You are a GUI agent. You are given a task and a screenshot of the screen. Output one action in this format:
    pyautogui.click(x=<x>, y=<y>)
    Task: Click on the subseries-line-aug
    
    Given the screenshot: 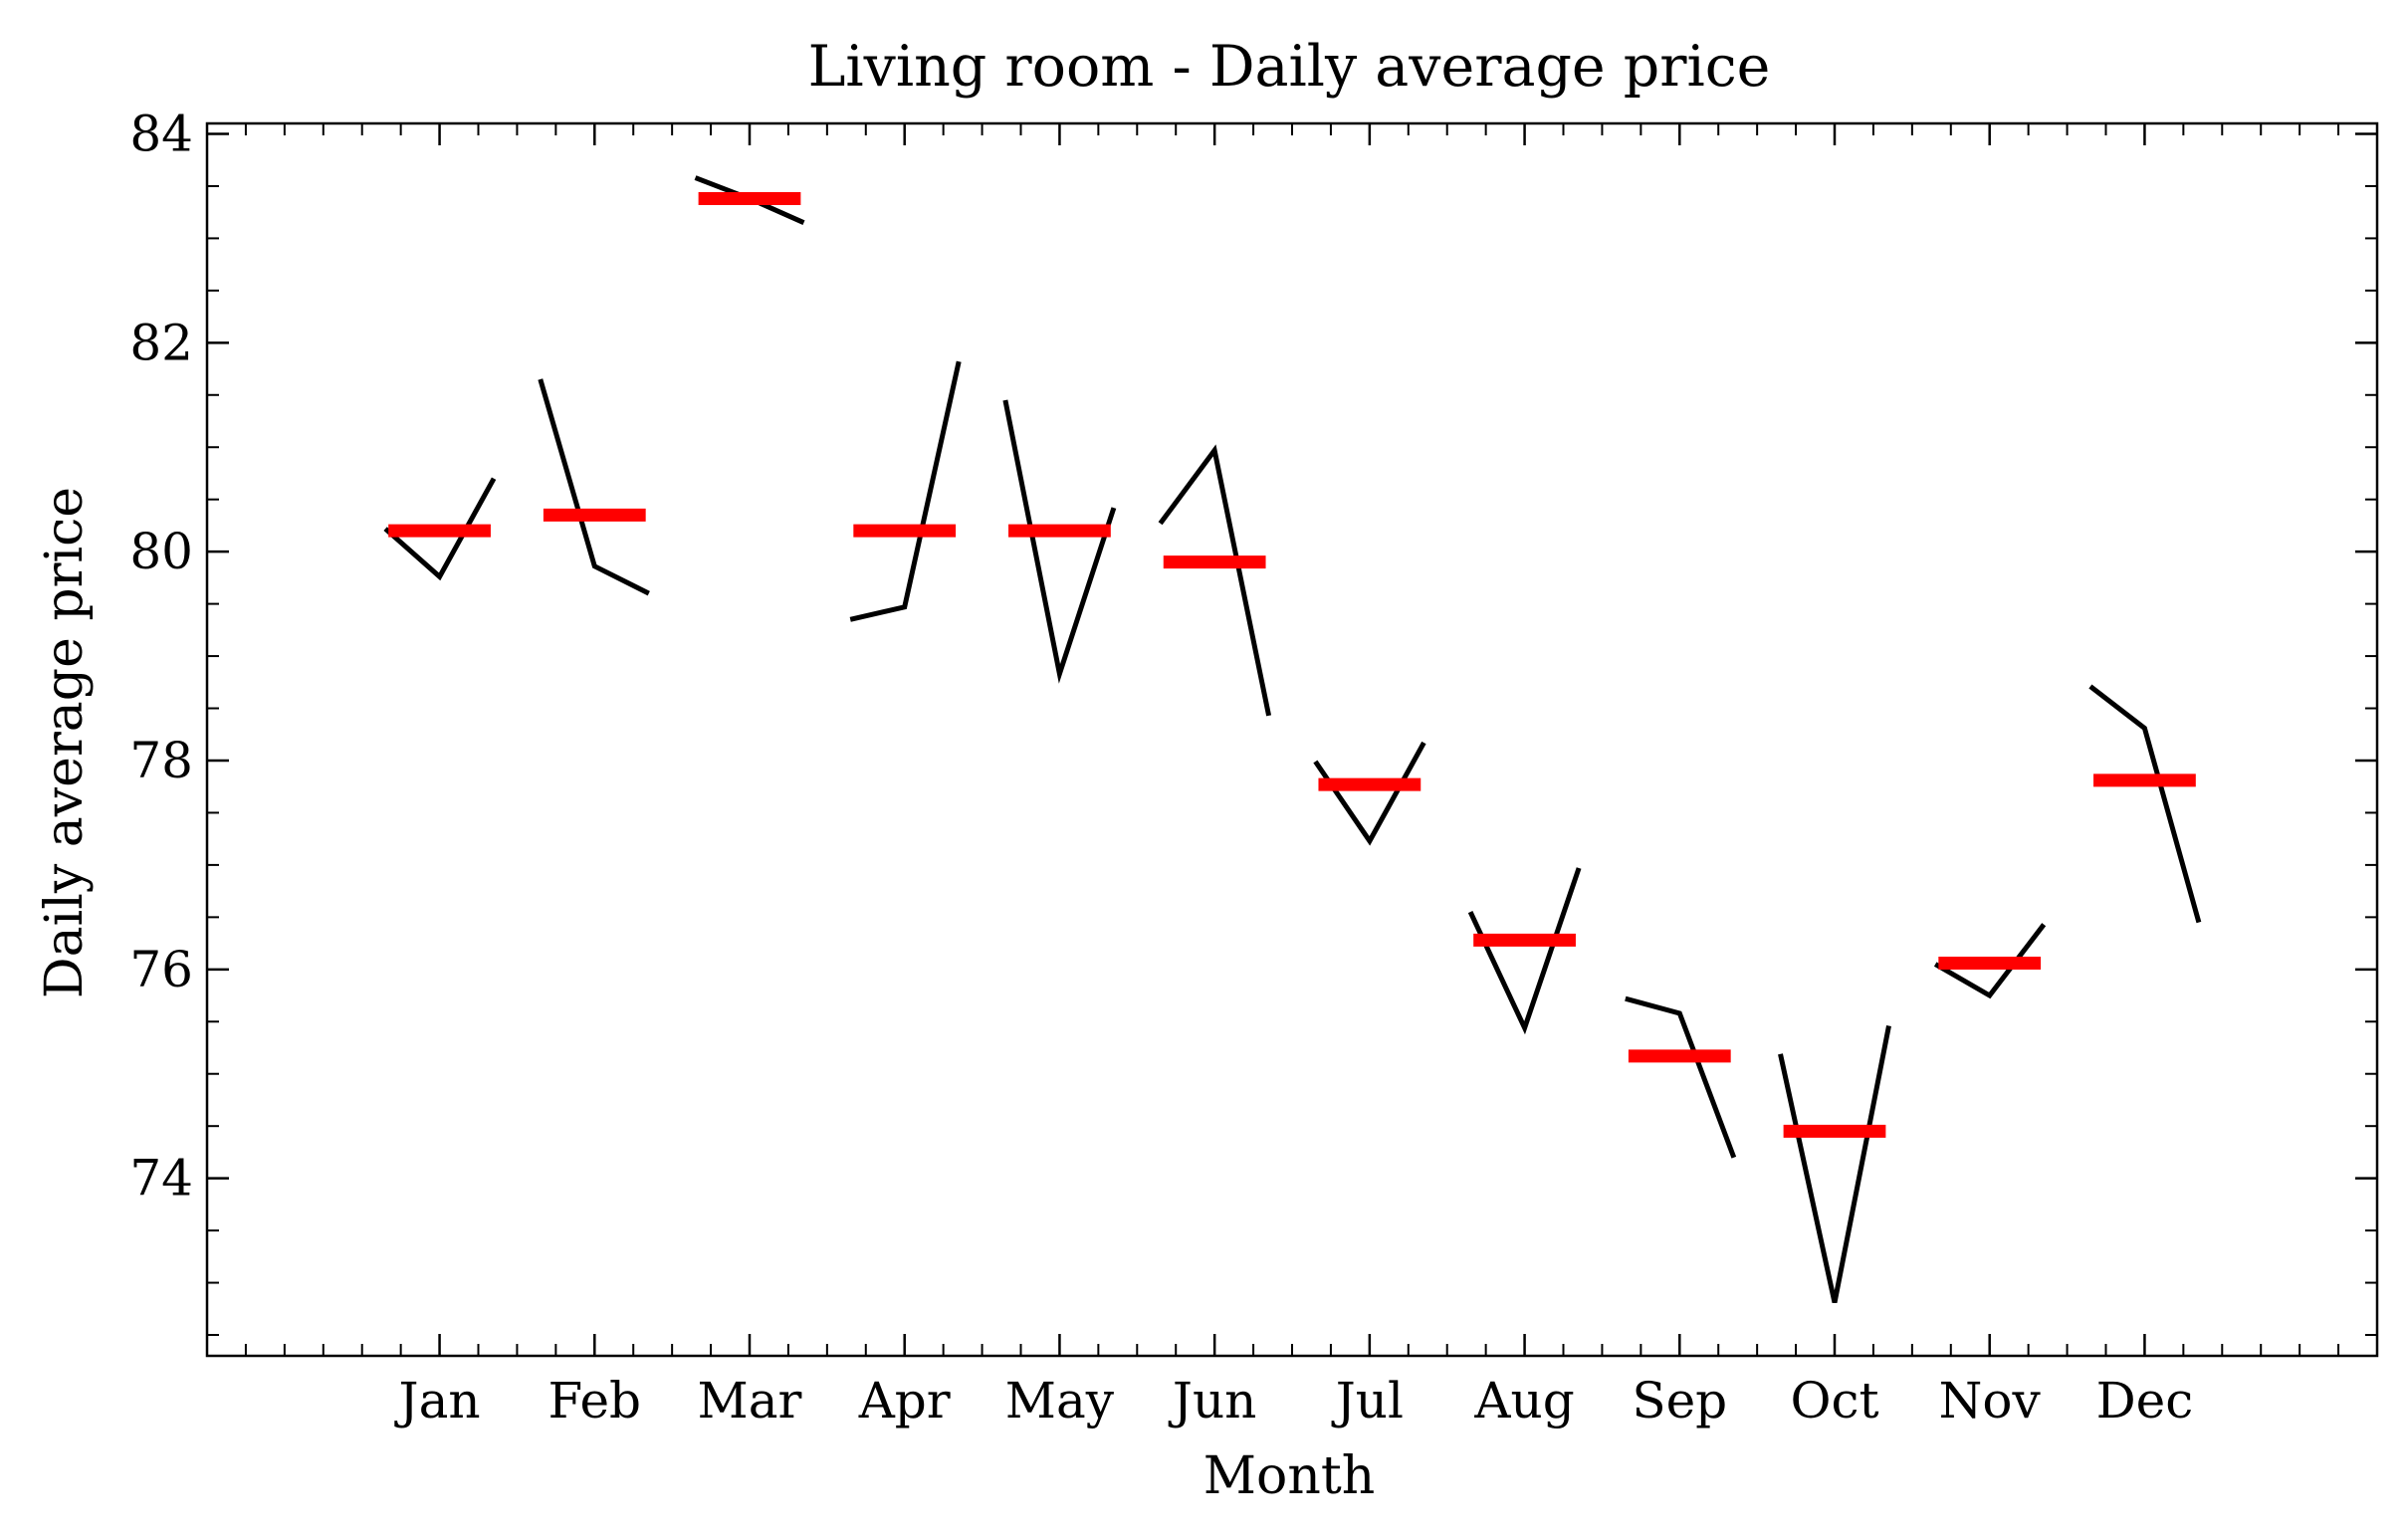 What is the action you would take?
    pyautogui.click(x=1524, y=951)
    